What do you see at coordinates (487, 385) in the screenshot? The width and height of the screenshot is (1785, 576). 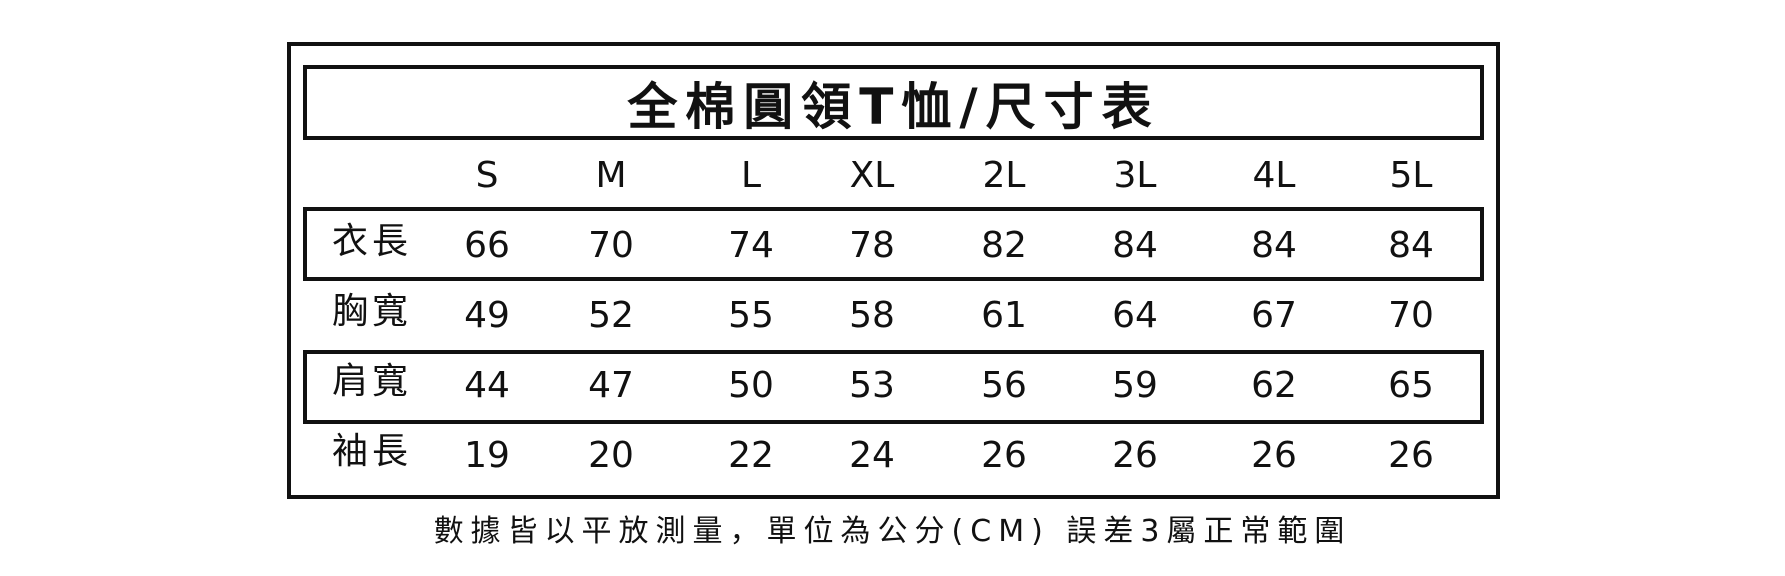 I see `table-cell: 44` at bounding box center [487, 385].